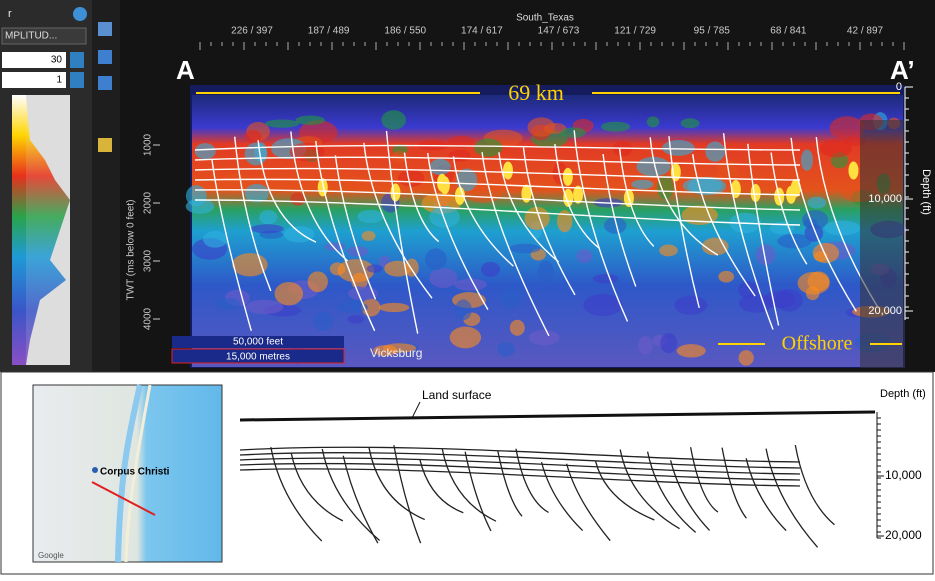  I want to click on field-1-button, so click(77, 60).